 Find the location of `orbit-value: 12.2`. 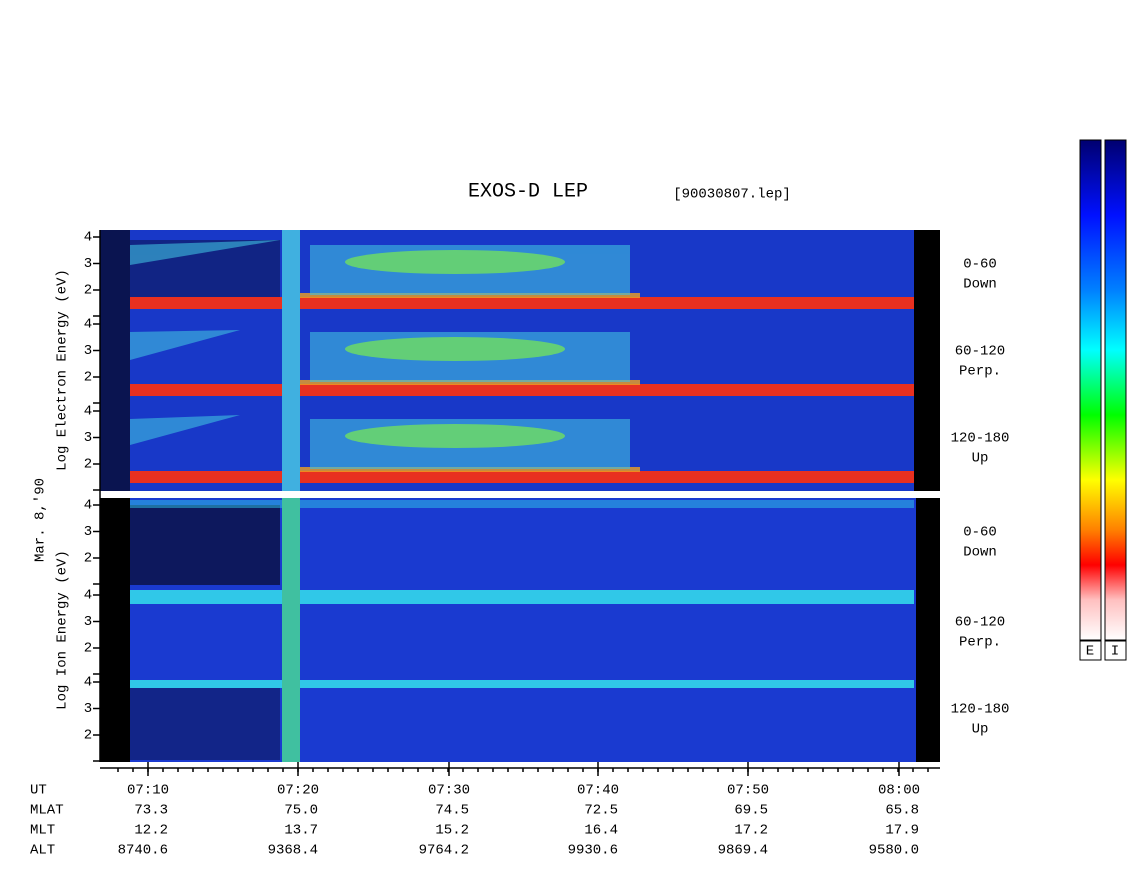

orbit-value: 12.2 is located at coordinates (151, 831).